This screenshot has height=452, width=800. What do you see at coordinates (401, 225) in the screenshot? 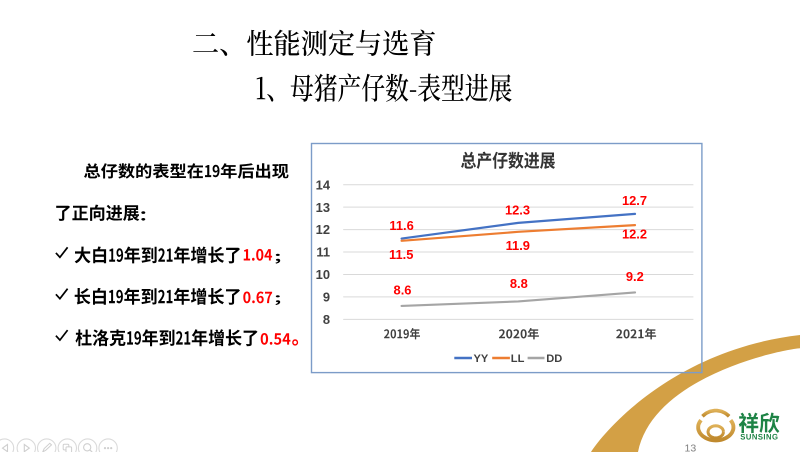
I see `svg-text: 11.6` at bounding box center [401, 225].